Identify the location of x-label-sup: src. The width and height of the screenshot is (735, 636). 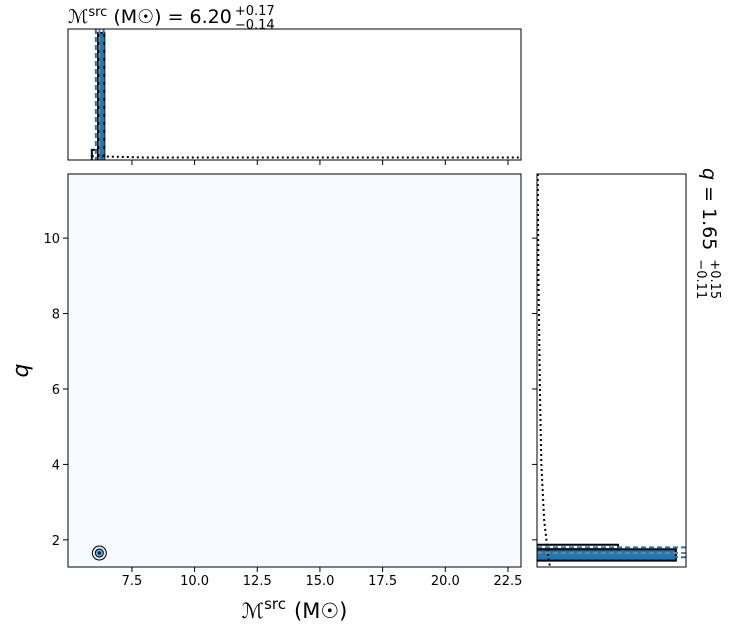
(275, 604).